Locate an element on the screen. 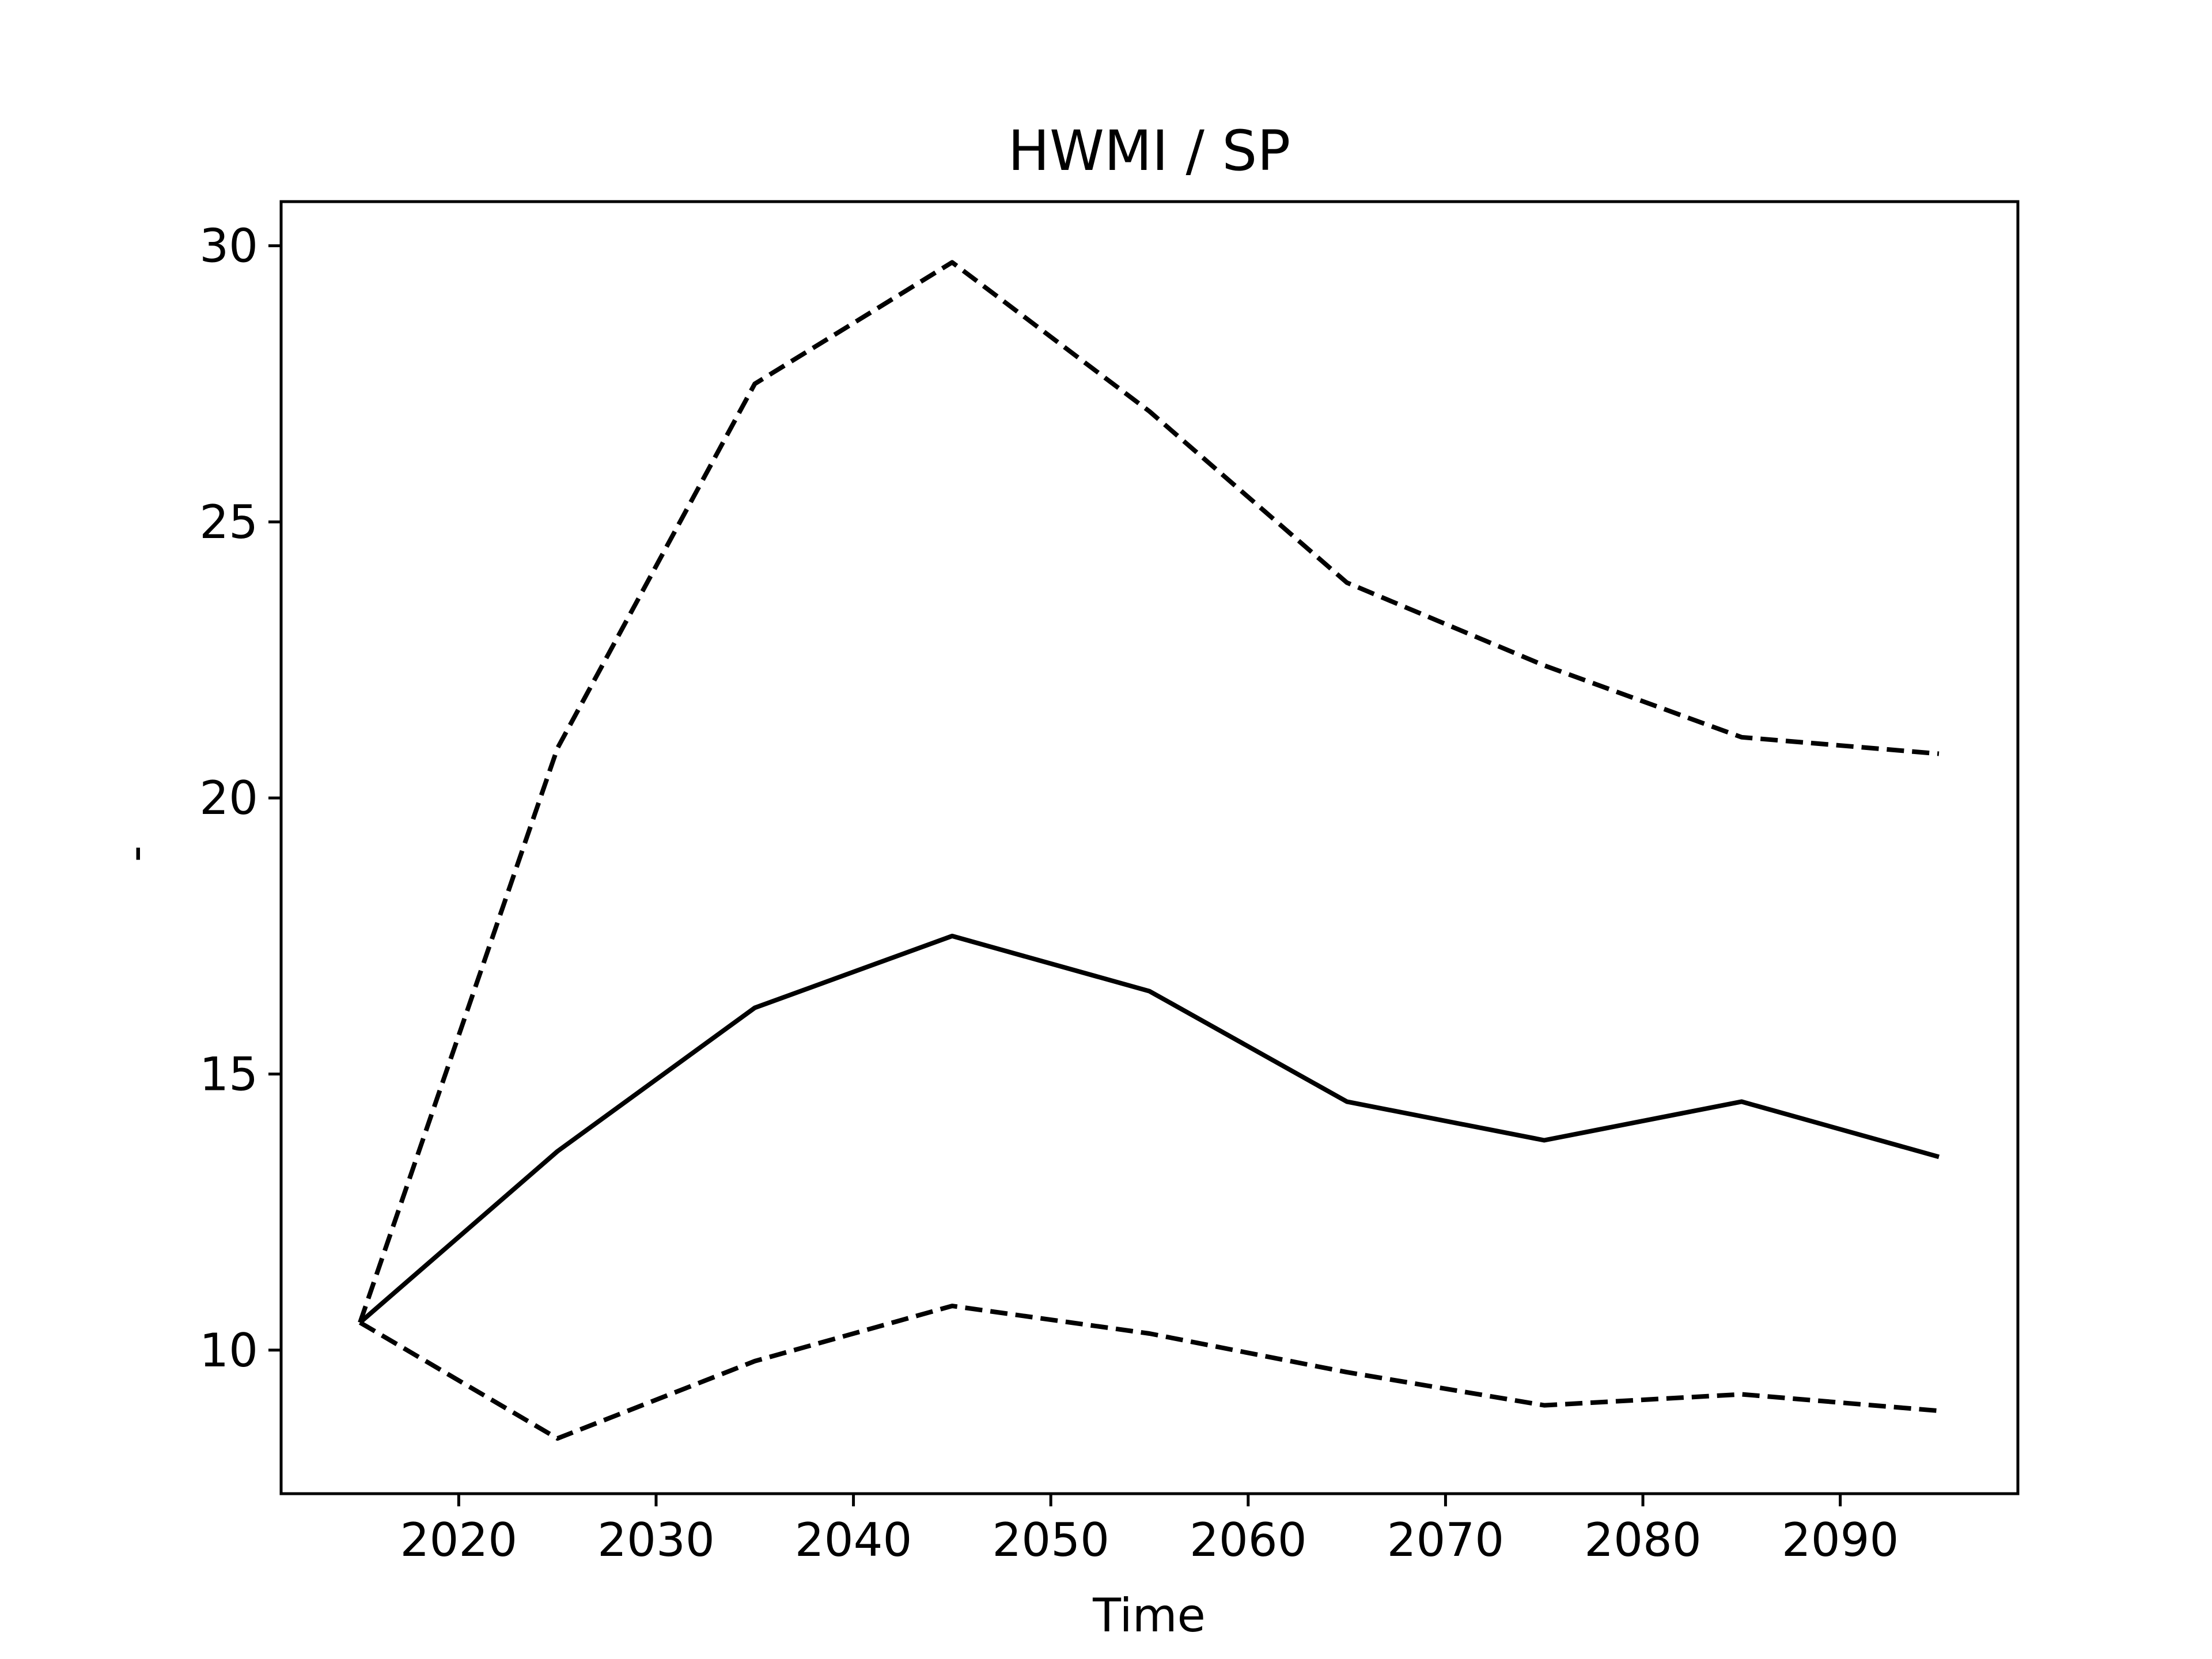 The height and width of the screenshot is (1659, 2212). x-tick-label: 2040 is located at coordinates (853, 1540).